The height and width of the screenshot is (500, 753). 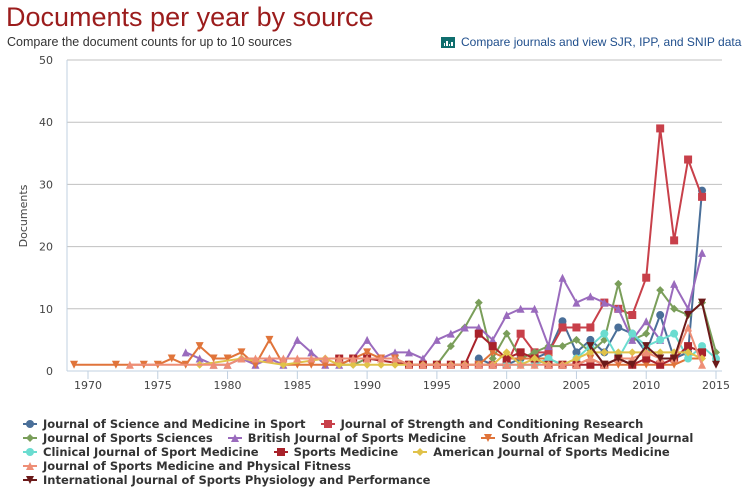 What do you see at coordinates (586, 438) in the screenshot?
I see `legend-item: South African Medical Journal` at bounding box center [586, 438].